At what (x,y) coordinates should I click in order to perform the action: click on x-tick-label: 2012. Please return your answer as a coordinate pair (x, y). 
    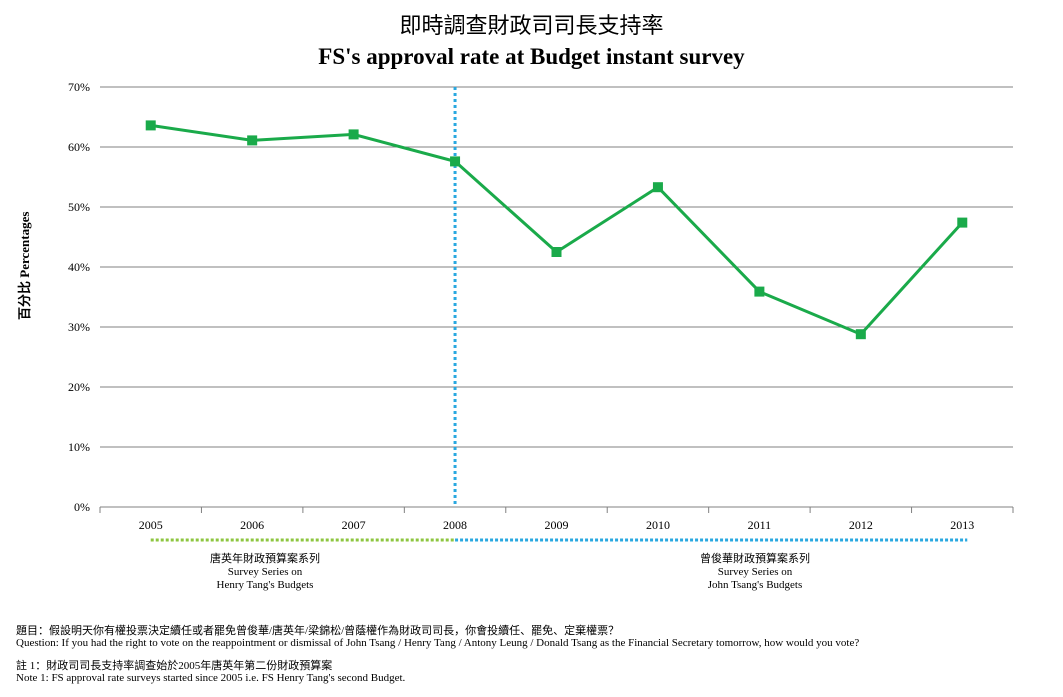
    Looking at the image, I should click on (861, 525).